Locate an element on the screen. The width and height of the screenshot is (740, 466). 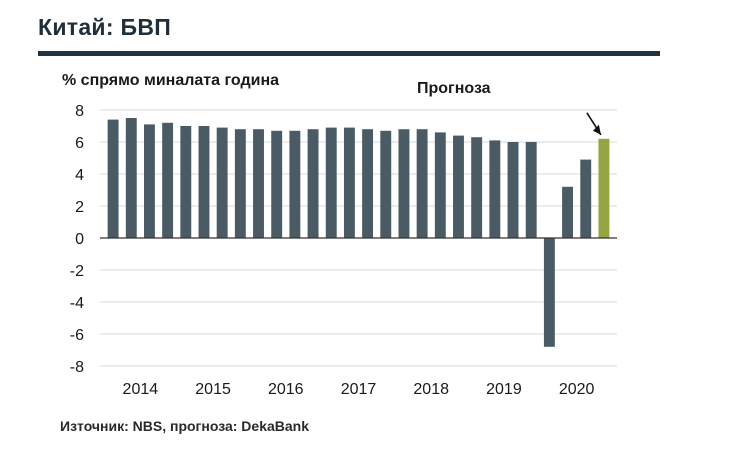
forecast-label: Прогноза is located at coordinates (454, 88).